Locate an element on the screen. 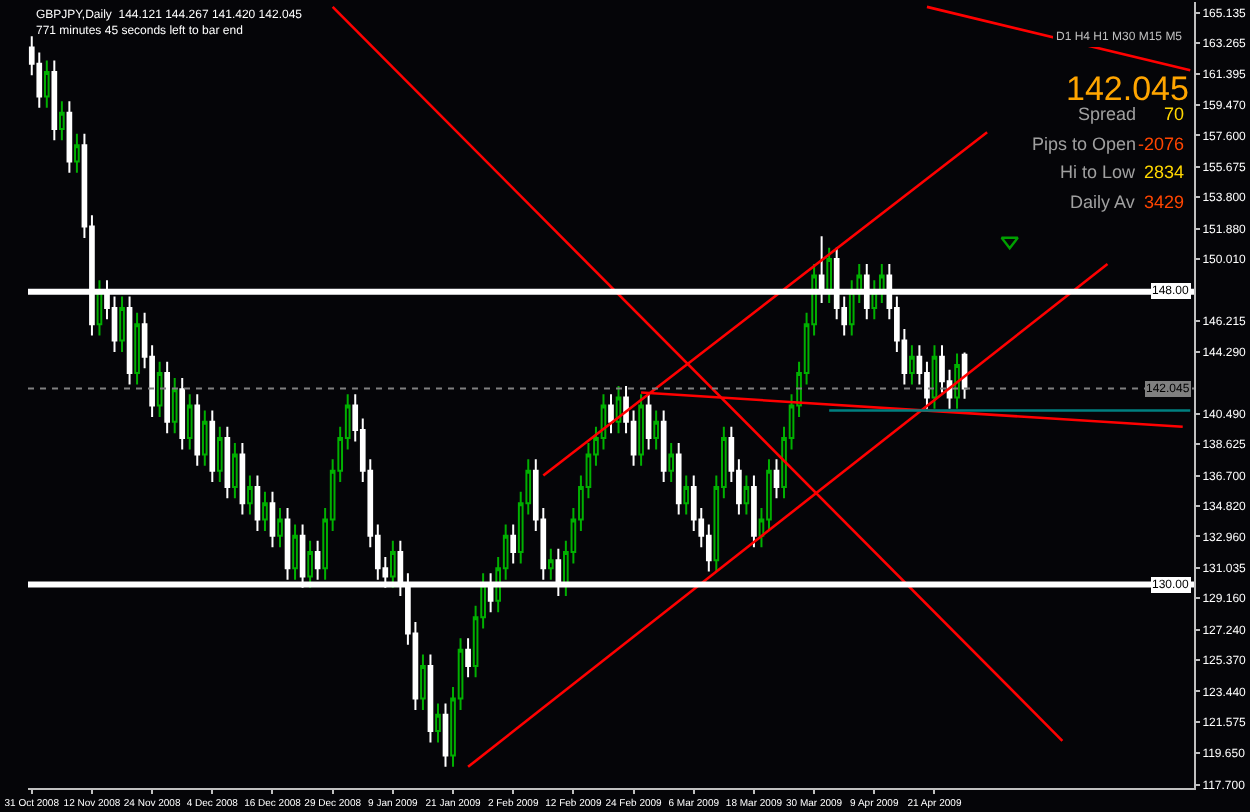 The width and height of the screenshot is (1250, 812). annotation: 3429 is located at coordinates (1164, 202).